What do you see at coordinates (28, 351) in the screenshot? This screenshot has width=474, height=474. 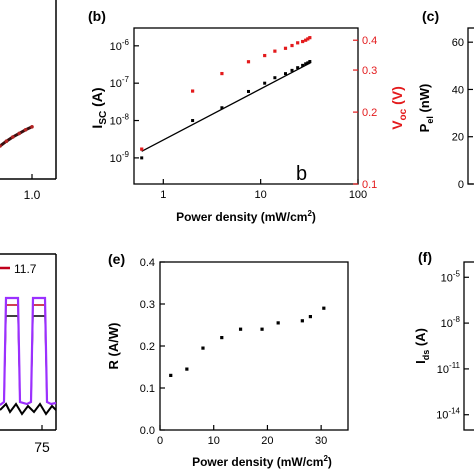 I see `panel-d-trace-purple` at bounding box center [28, 351].